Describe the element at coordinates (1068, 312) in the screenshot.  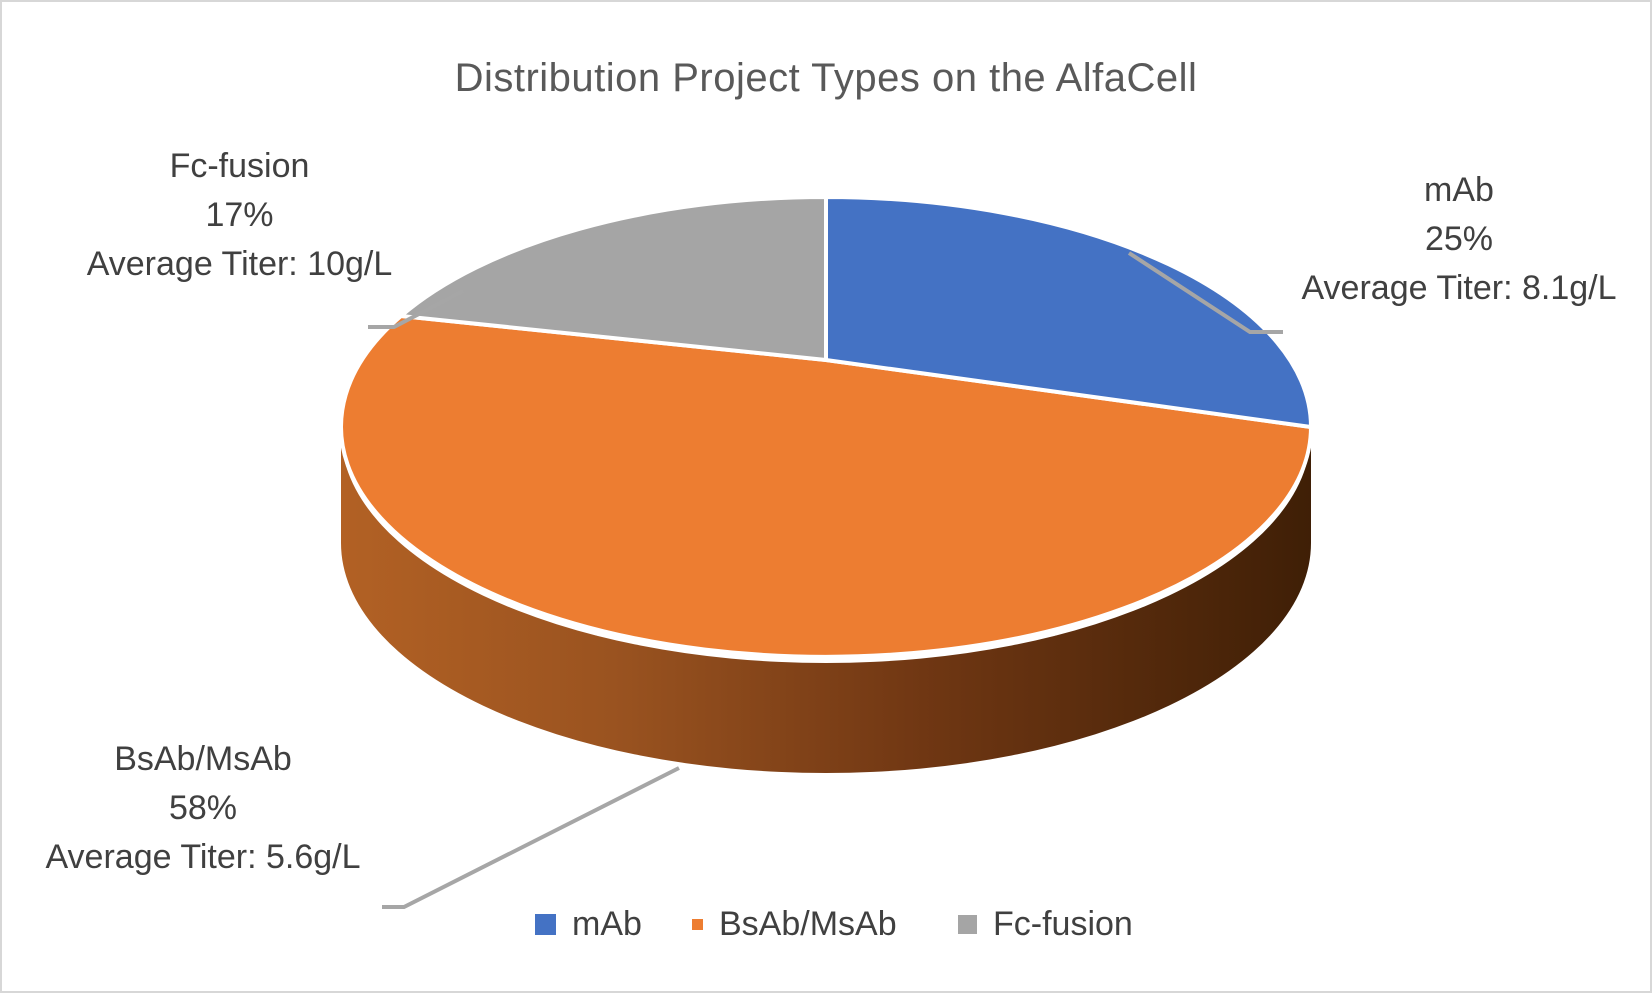
I see `pie-slice-mab` at that location.